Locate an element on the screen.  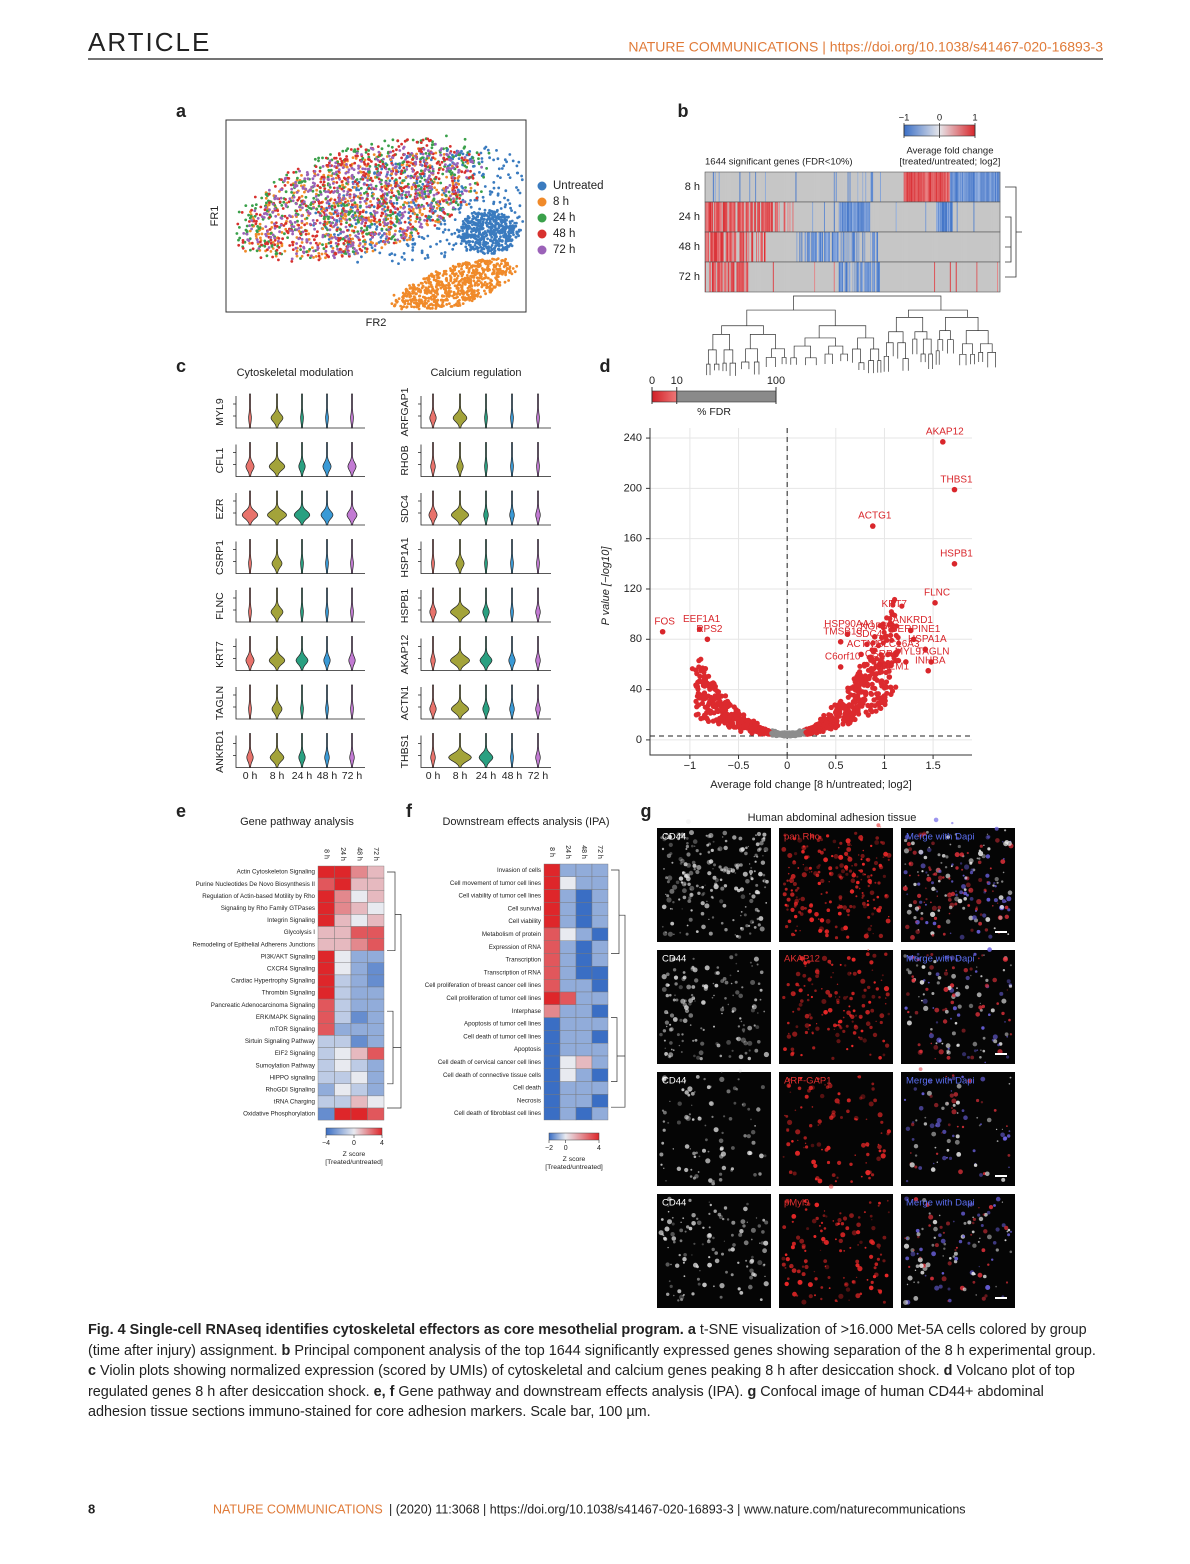
violin-axis is located at coordinates (299, 557).